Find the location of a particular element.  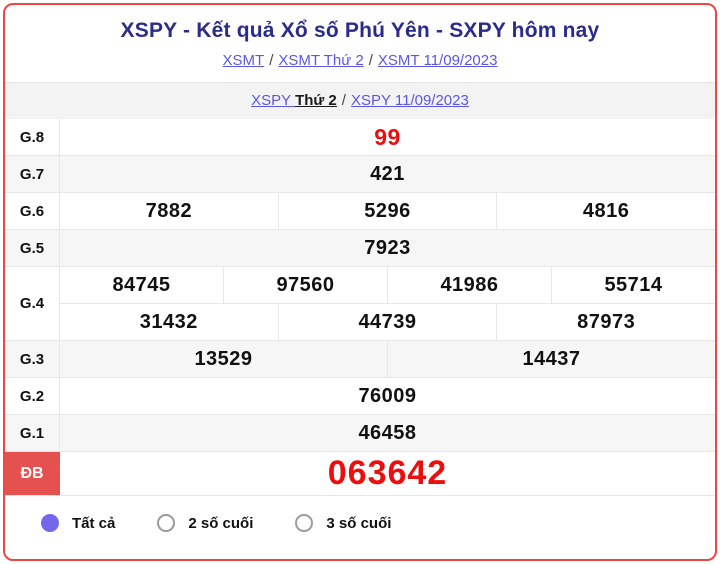

prize-value: 87973 is located at coordinates (605, 322).